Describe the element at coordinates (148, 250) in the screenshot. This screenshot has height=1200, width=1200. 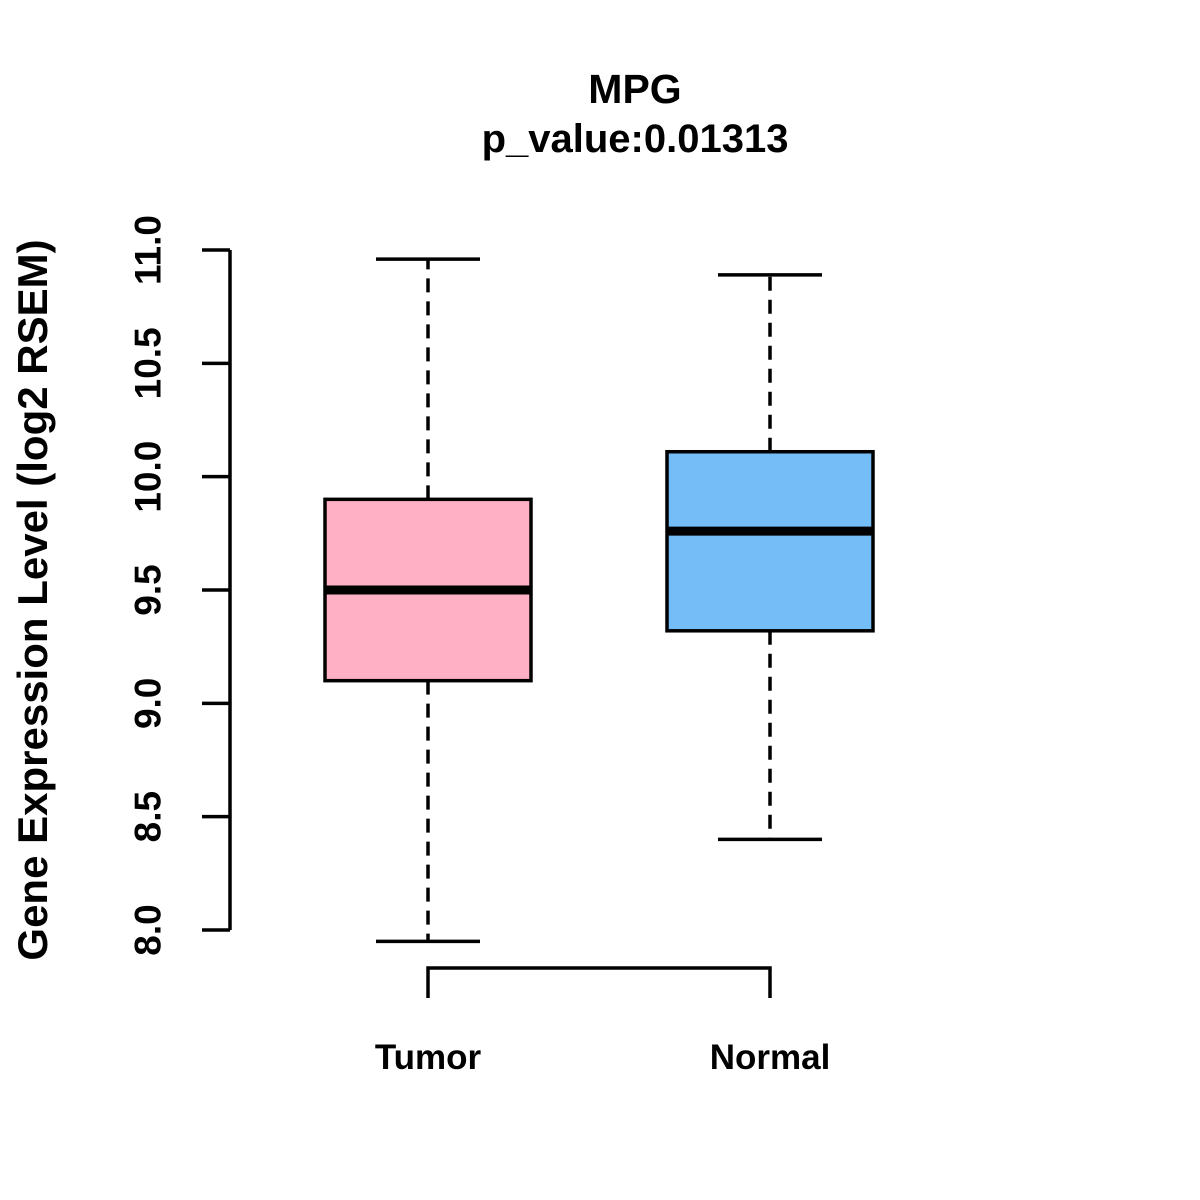
I see `y-tick-label: 11.0` at that location.